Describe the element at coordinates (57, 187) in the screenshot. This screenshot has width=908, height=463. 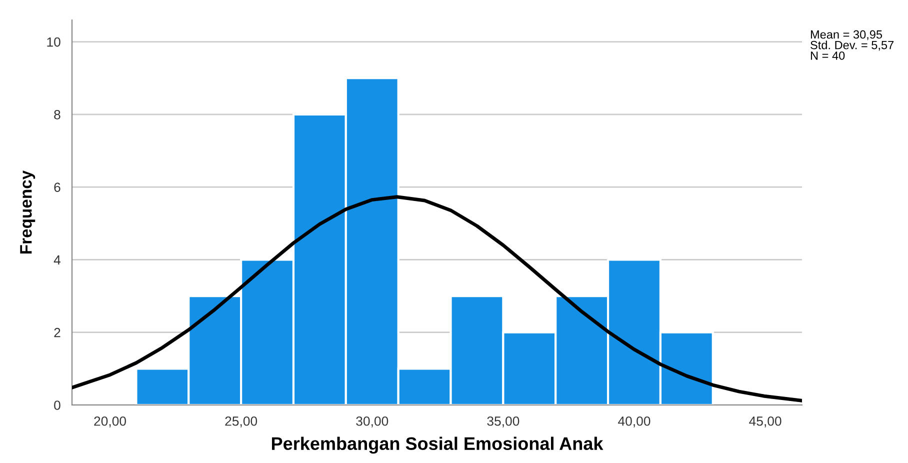
I see `y-tick-label: 6` at that location.